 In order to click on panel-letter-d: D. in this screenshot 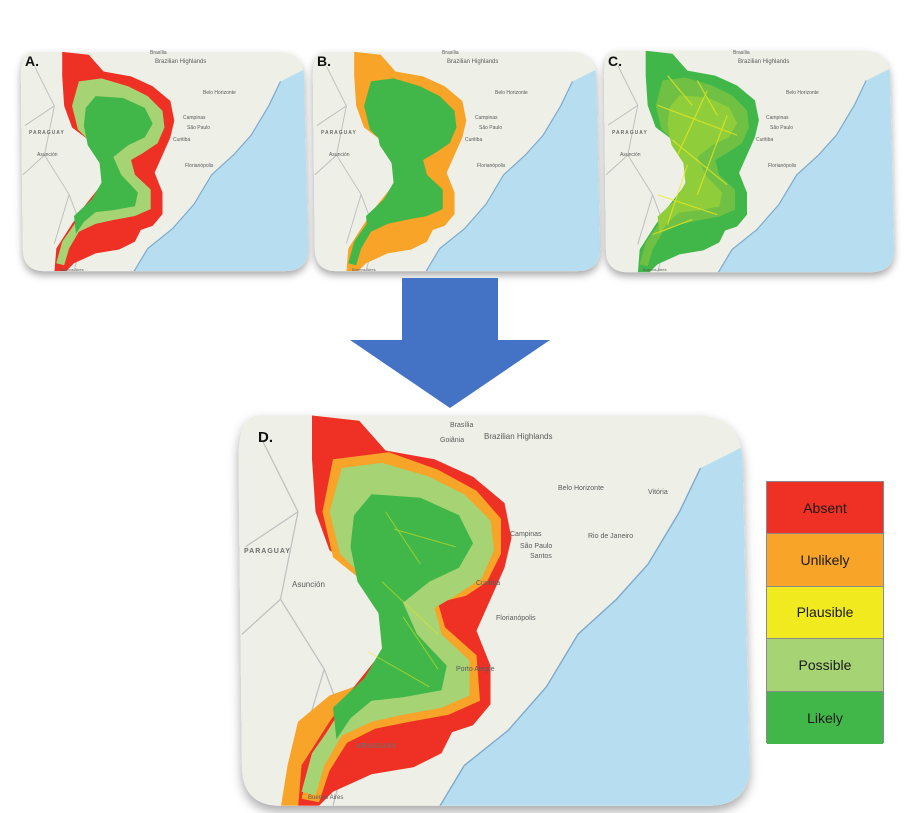, I will do `click(265, 437)`.